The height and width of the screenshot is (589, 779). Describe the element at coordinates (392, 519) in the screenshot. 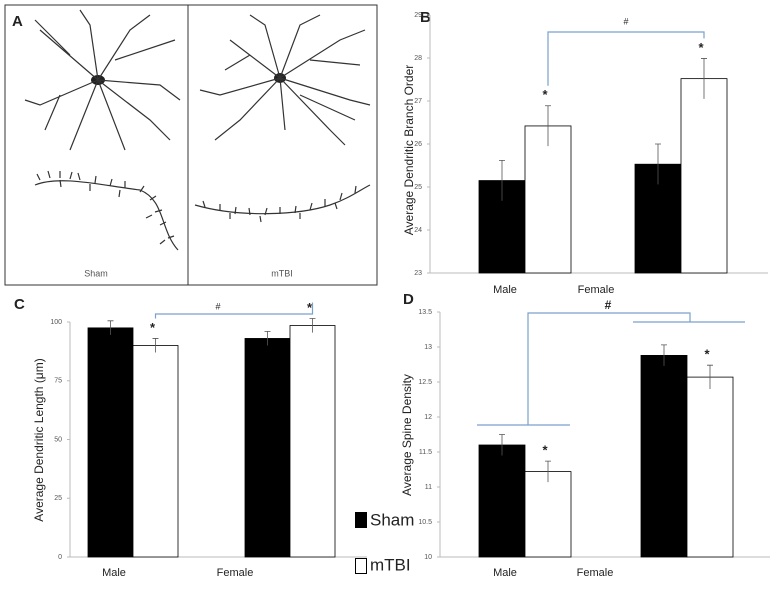

I see `legend-label: Sham` at that location.